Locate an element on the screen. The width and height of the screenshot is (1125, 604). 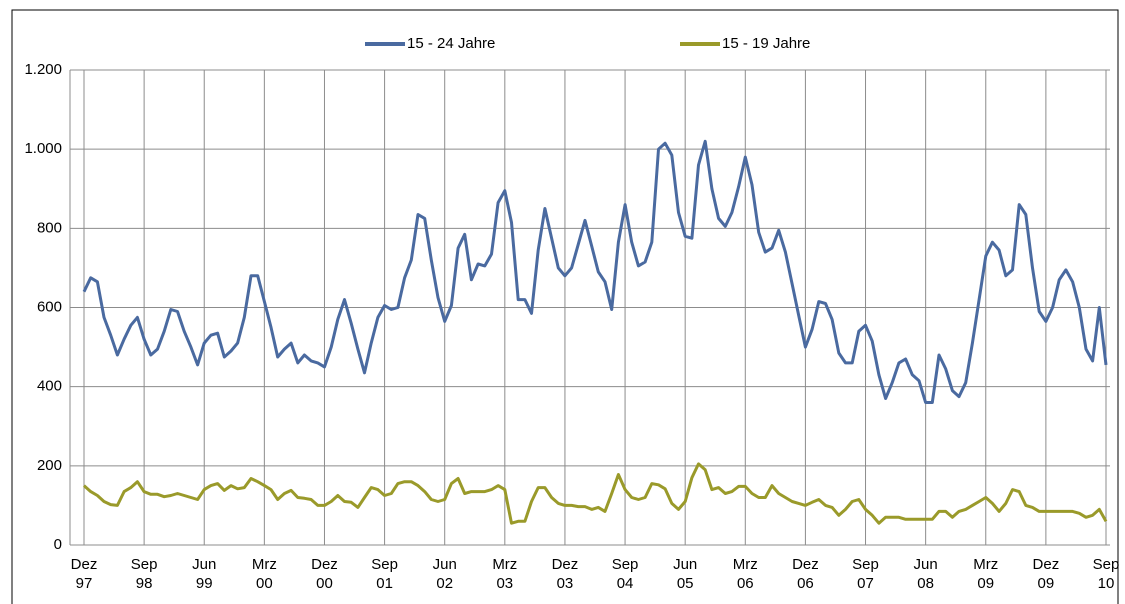
y-tick-label: 1.000 is located at coordinates (43, 148).